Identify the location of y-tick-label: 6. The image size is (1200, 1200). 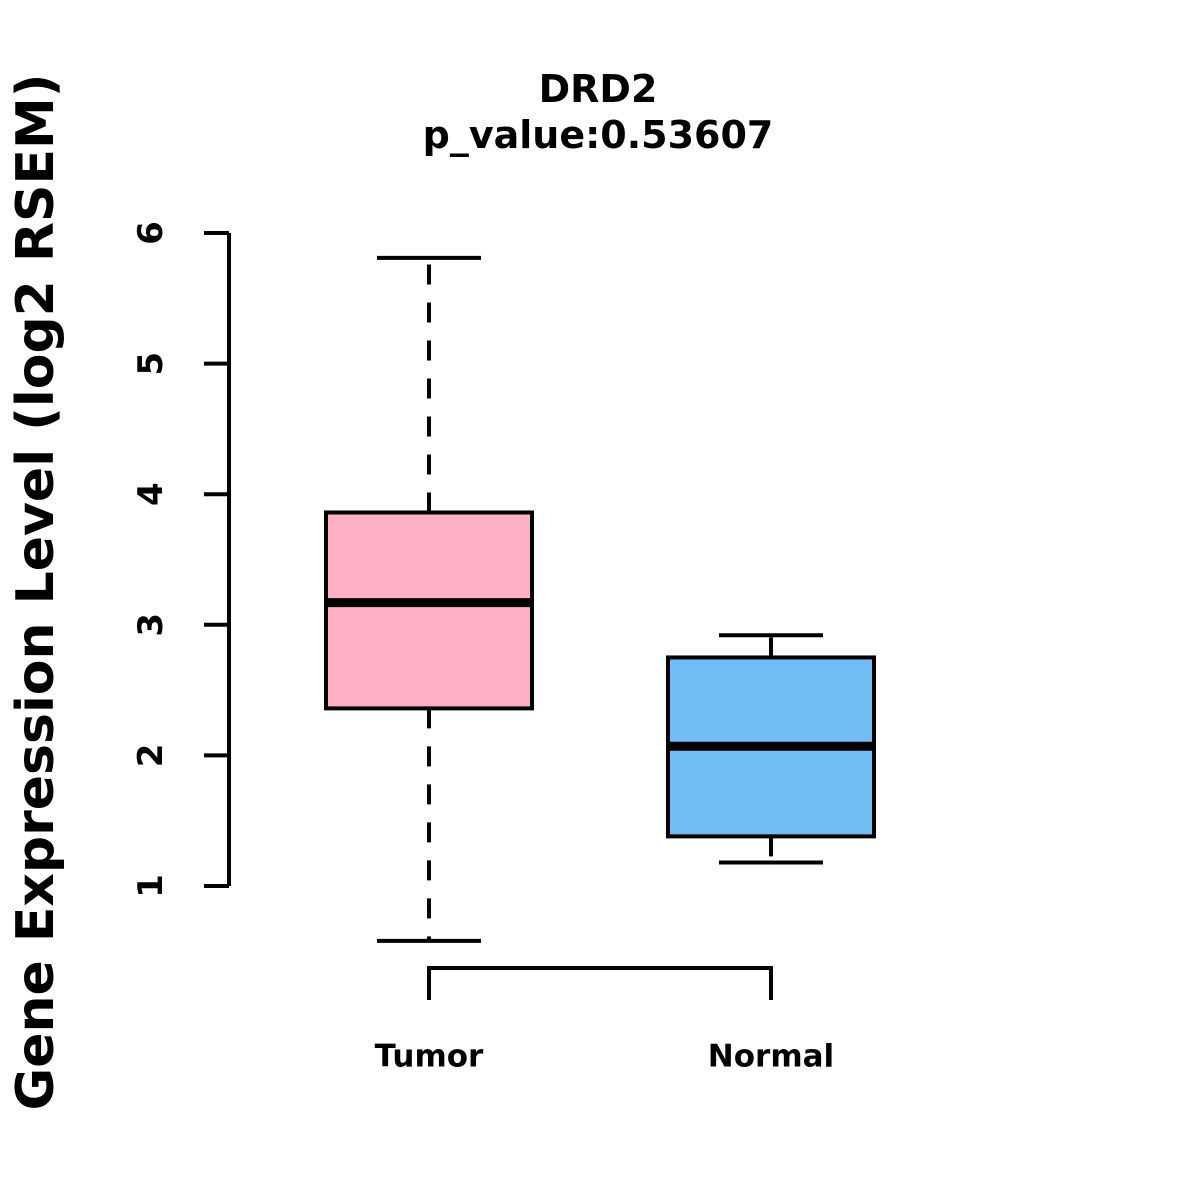
(151, 233).